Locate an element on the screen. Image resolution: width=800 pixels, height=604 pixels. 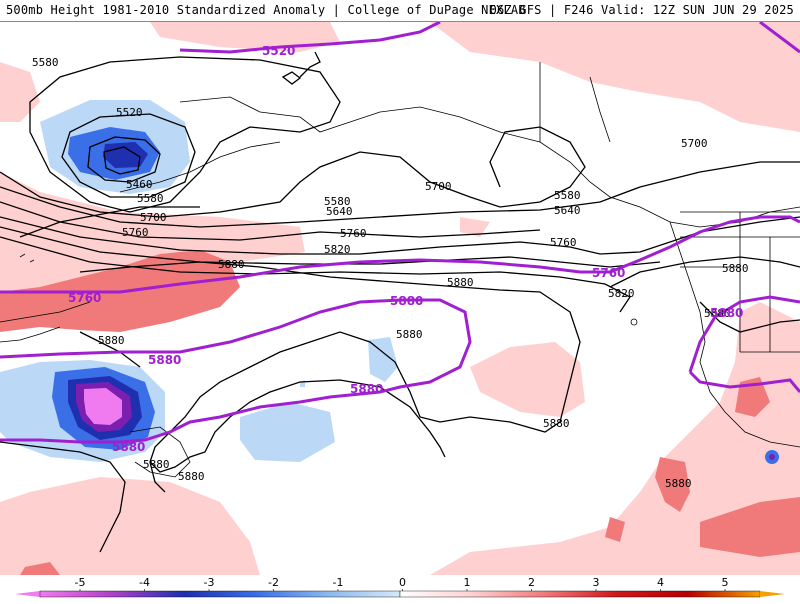
colorbar-ticks: -5 -4 -3 -2 -1 0 1 2 3 4 5 is located at coordinates (402, 583).